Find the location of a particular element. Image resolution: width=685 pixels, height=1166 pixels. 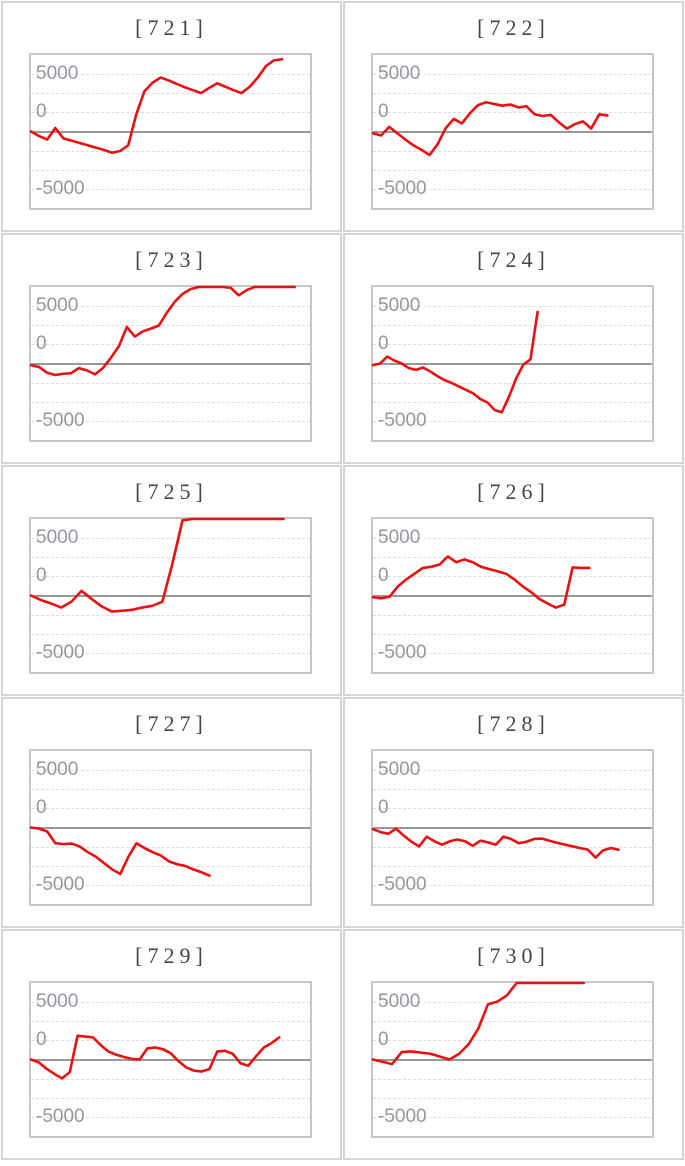

chart-card: [729] 5000 0 -5000 is located at coordinates (171, 1044).